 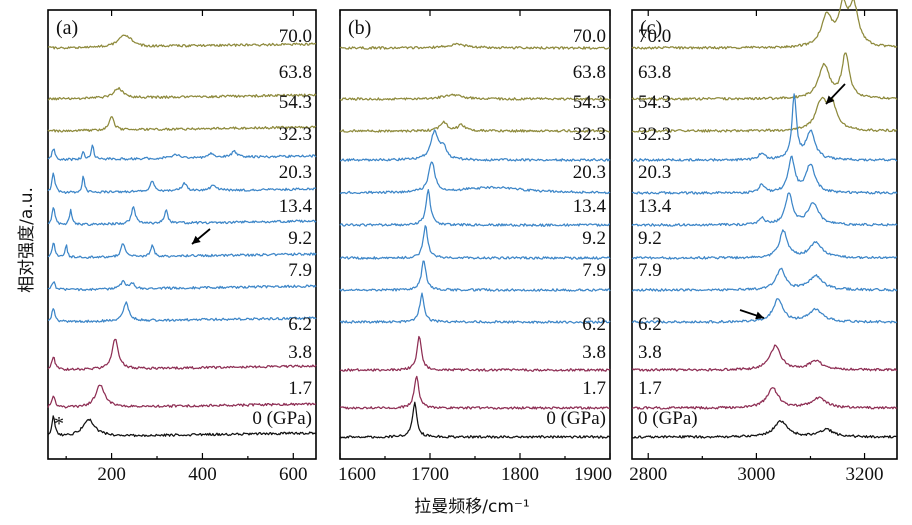 What do you see at coordinates (430, 474) in the screenshot?
I see `x-tick-label: 1700` at bounding box center [430, 474].